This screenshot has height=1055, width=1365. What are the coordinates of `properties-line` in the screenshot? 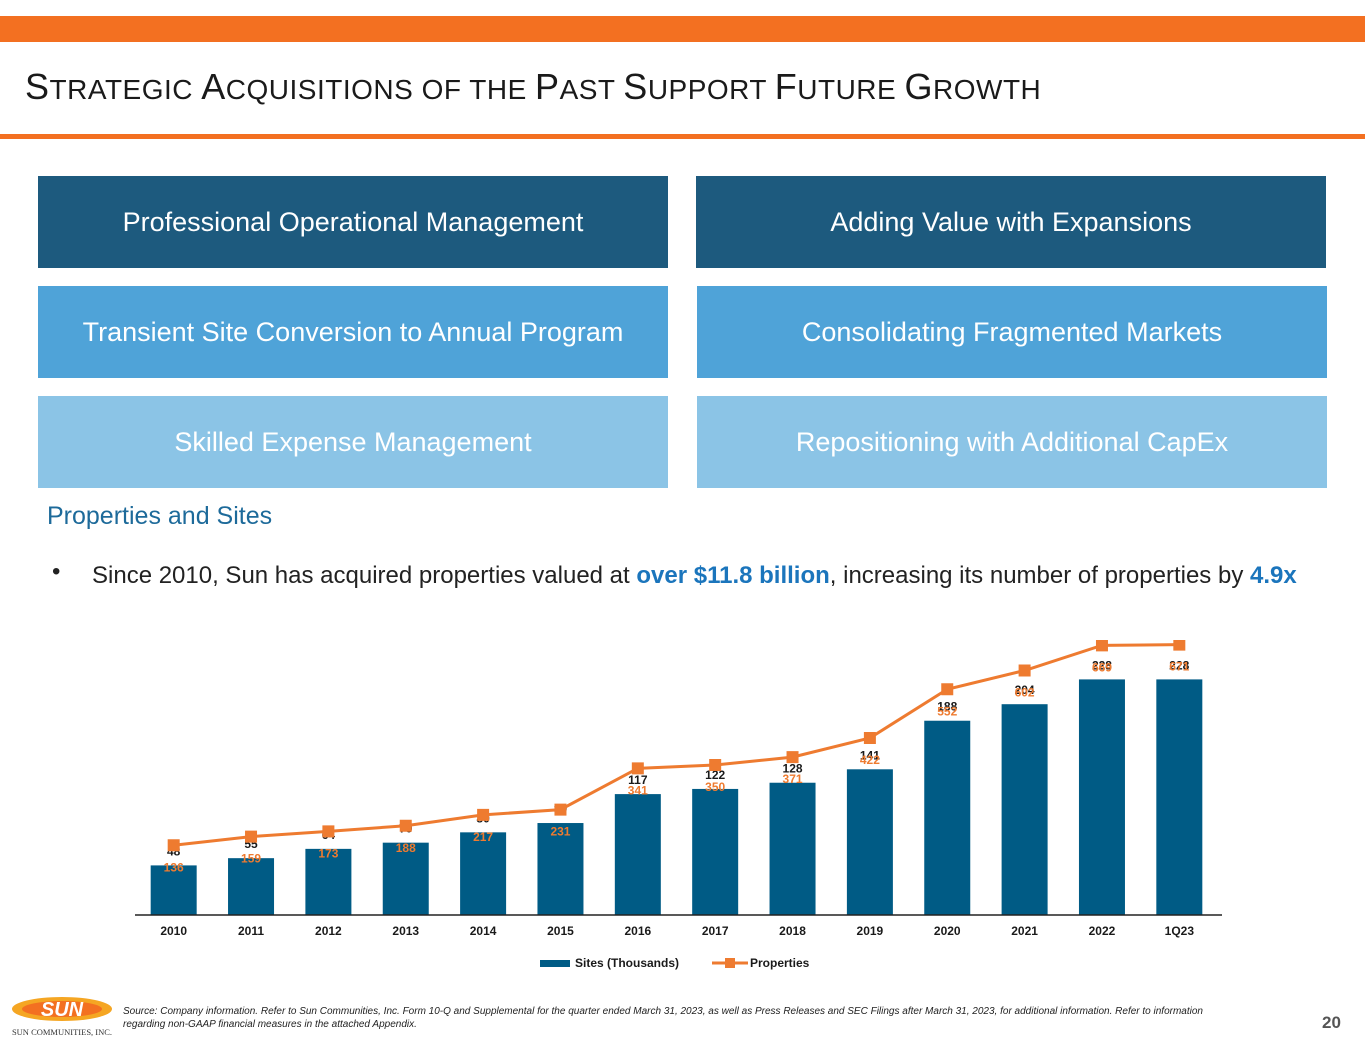 It's located at (676, 745).